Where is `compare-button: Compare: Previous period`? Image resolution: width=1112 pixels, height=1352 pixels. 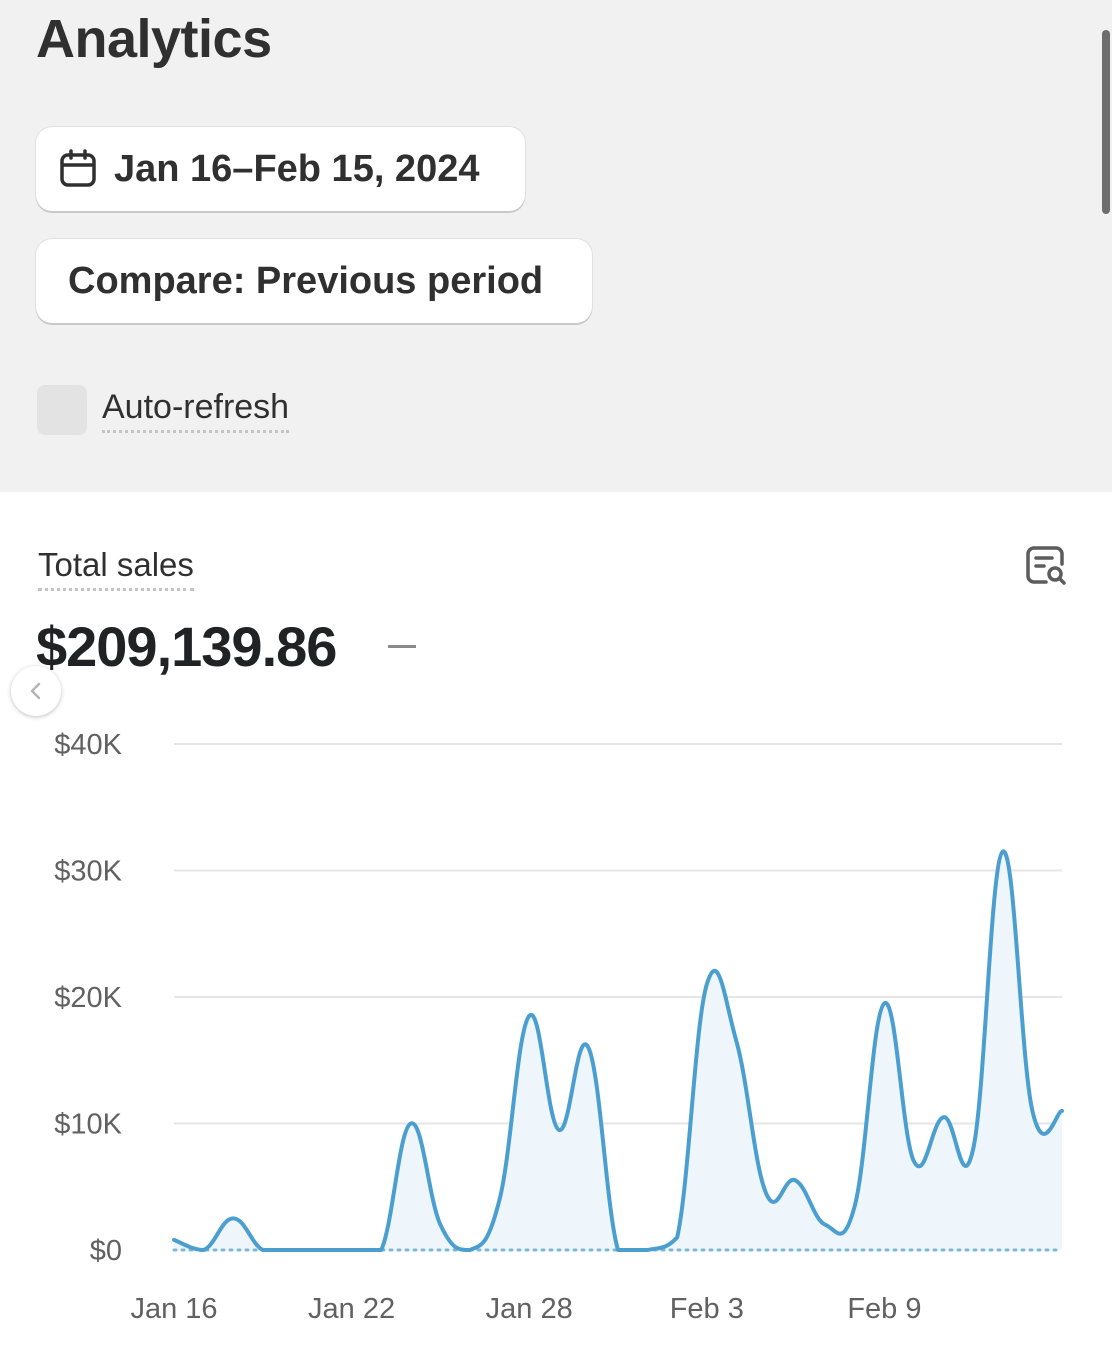 compare-button: Compare: Previous period is located at coordinates (314, 281).